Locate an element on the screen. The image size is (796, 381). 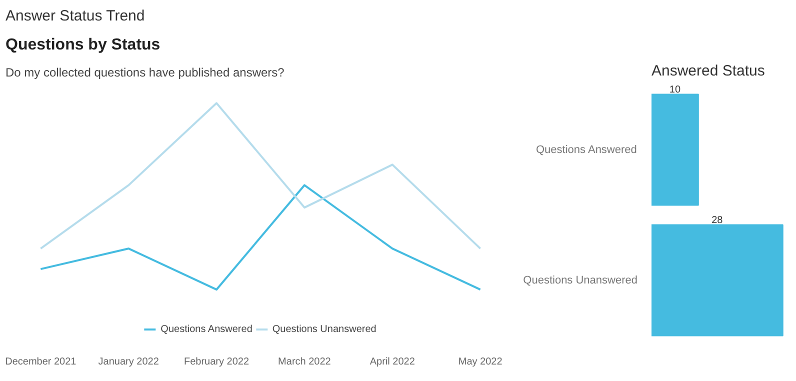
x-tick-label: May 2022 is located at coordinates (480, 362).